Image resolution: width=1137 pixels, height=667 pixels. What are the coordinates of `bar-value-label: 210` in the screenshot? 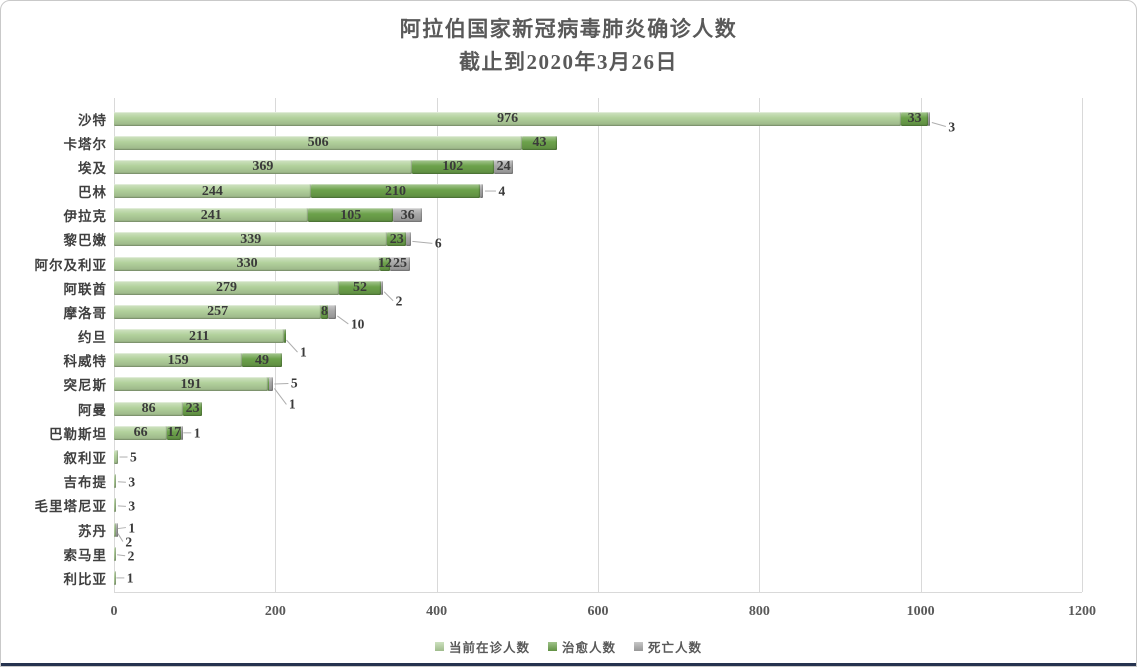 It's located at (396, 191).